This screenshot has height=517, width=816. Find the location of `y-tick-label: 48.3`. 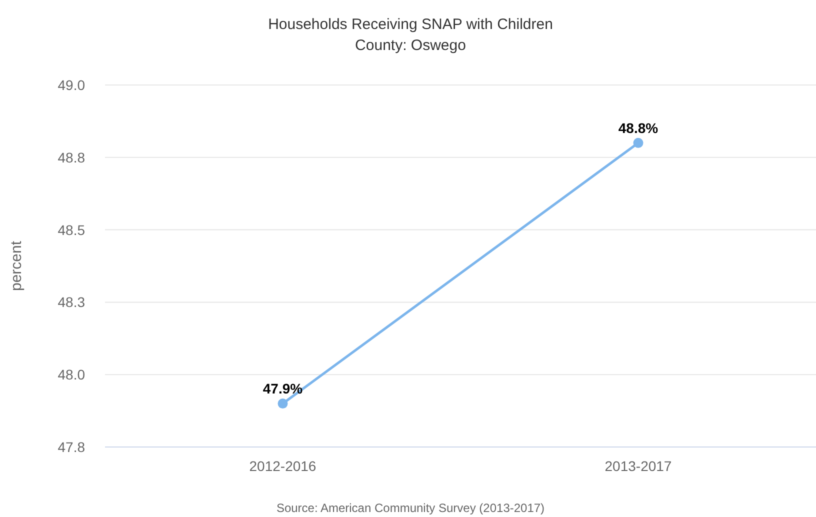

y-tick-label: 48.3 is located at coordinates (72, 302).